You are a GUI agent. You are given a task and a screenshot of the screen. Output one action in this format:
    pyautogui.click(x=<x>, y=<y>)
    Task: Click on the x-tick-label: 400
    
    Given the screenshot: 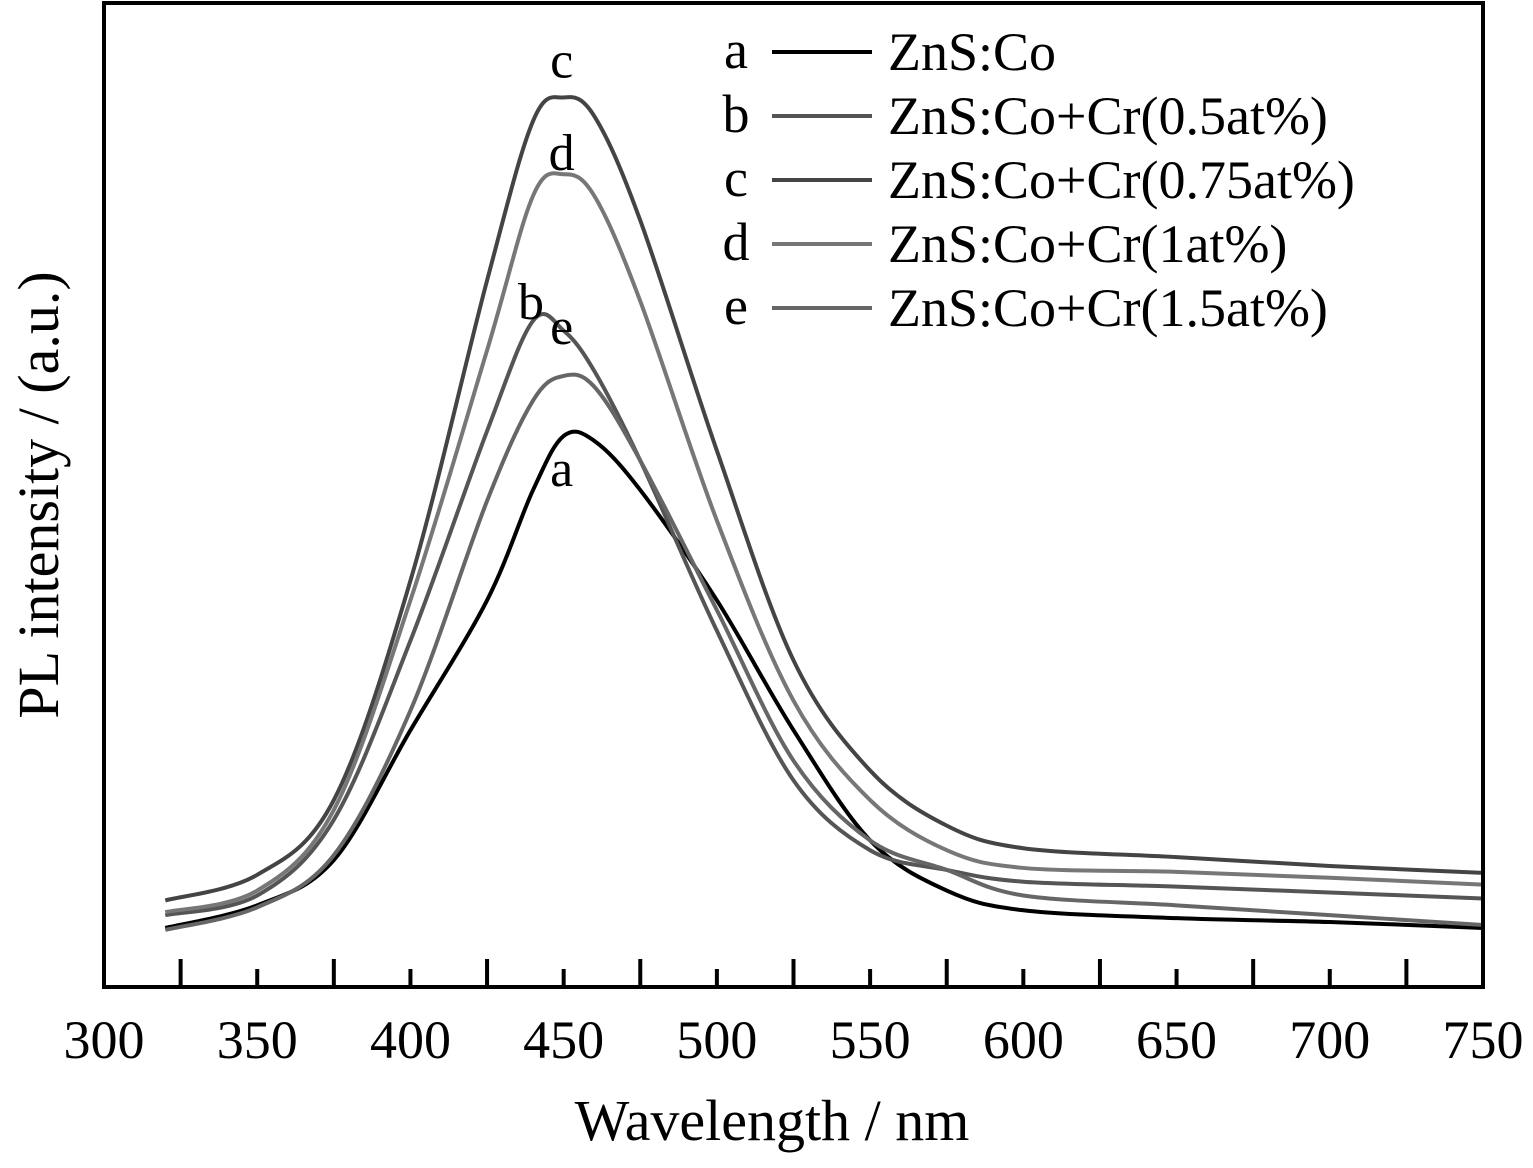 What is the action you would take?
    pyautogui.click(x=410, y=1040)
    